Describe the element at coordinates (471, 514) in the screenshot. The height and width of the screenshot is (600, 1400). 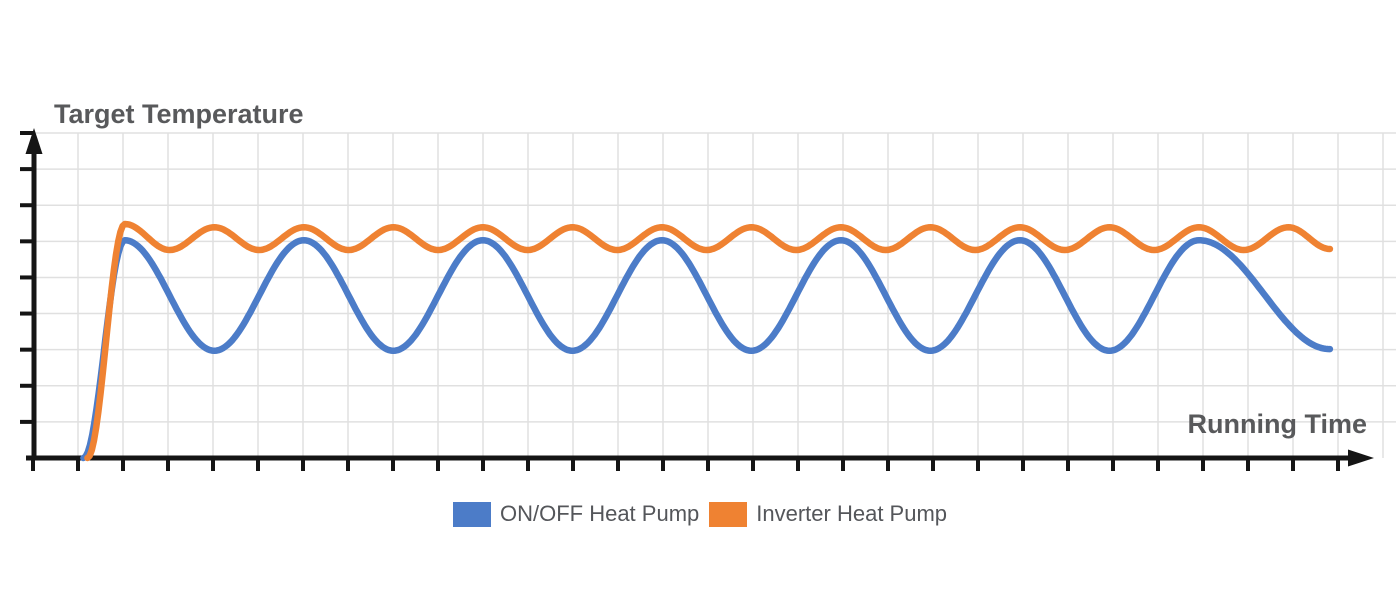
I see `onoff-heat-pump-swatch-icon` at that location.